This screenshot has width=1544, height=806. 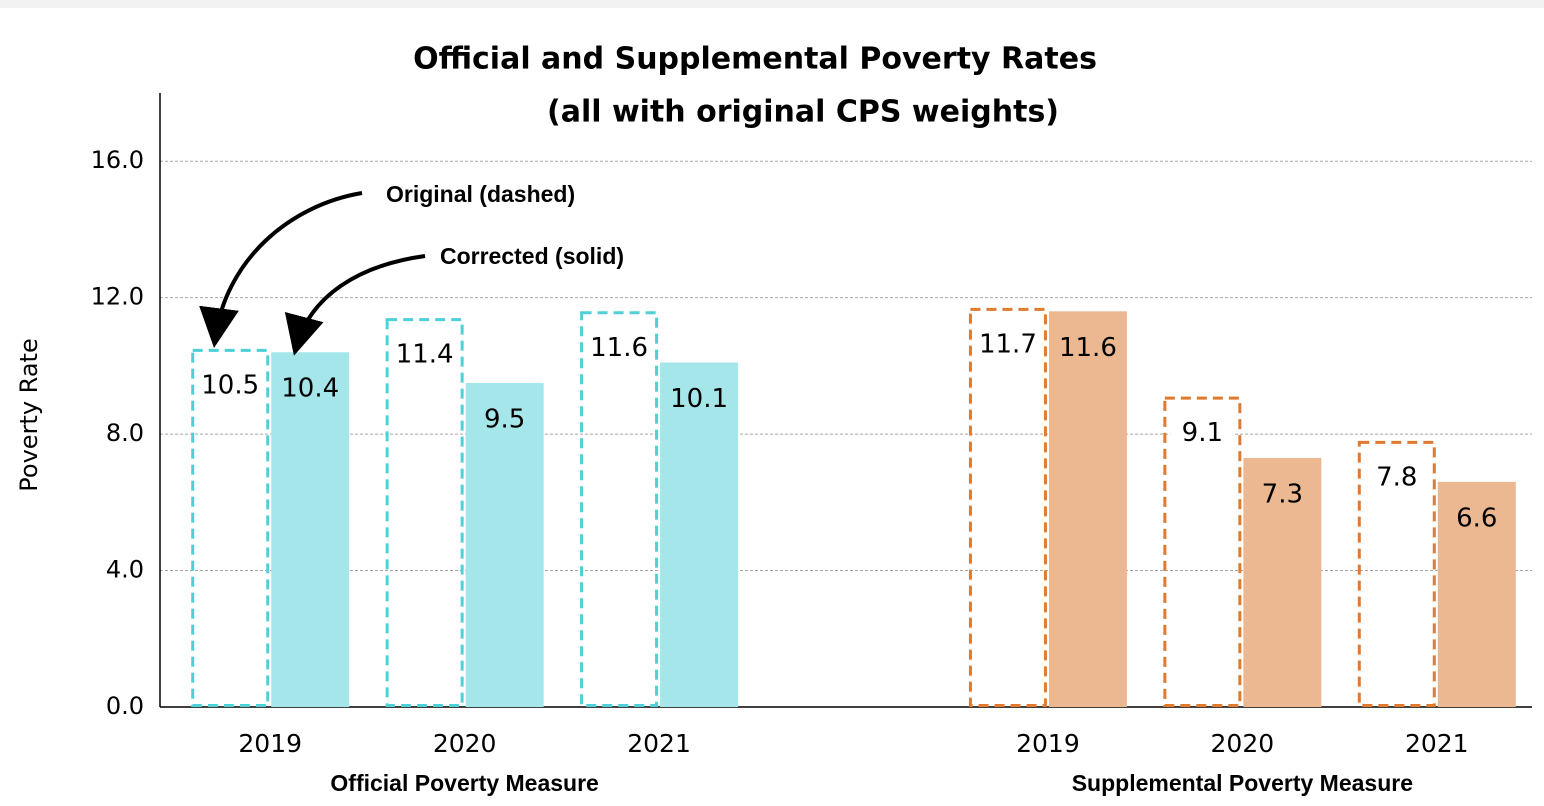 What do you see at coordinates (480, 194) in the screenshot?
I see `legend-entry: Original (dashed)` at bounding box center [480, 194].